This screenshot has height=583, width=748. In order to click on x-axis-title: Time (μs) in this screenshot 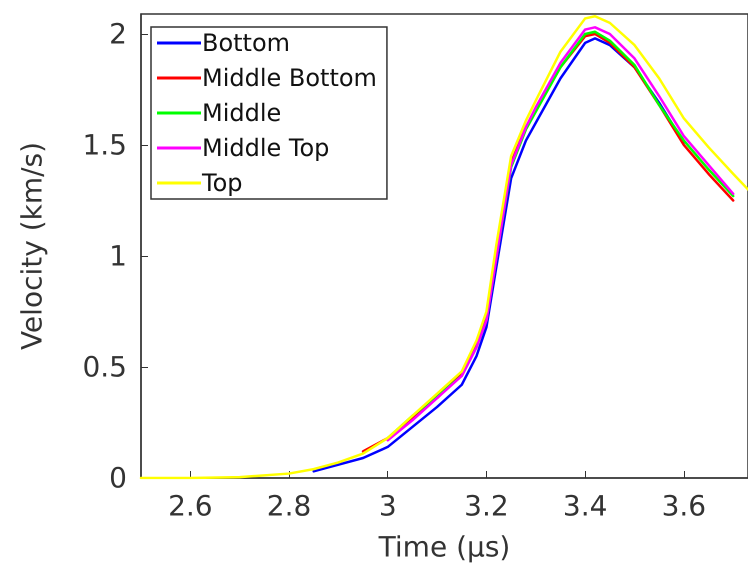, I will do `click(444, 547)`.